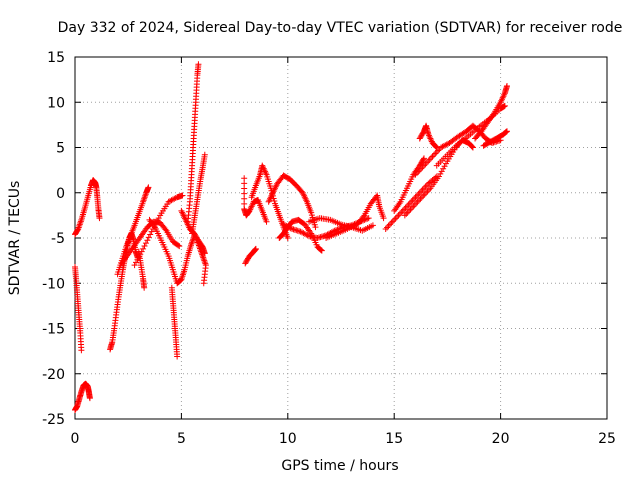 The width and height of the screenshot is (640, 480). Describe the element at coordinates (288, 439) in the screenshot. I see `x-tick-label: 10` at that location.